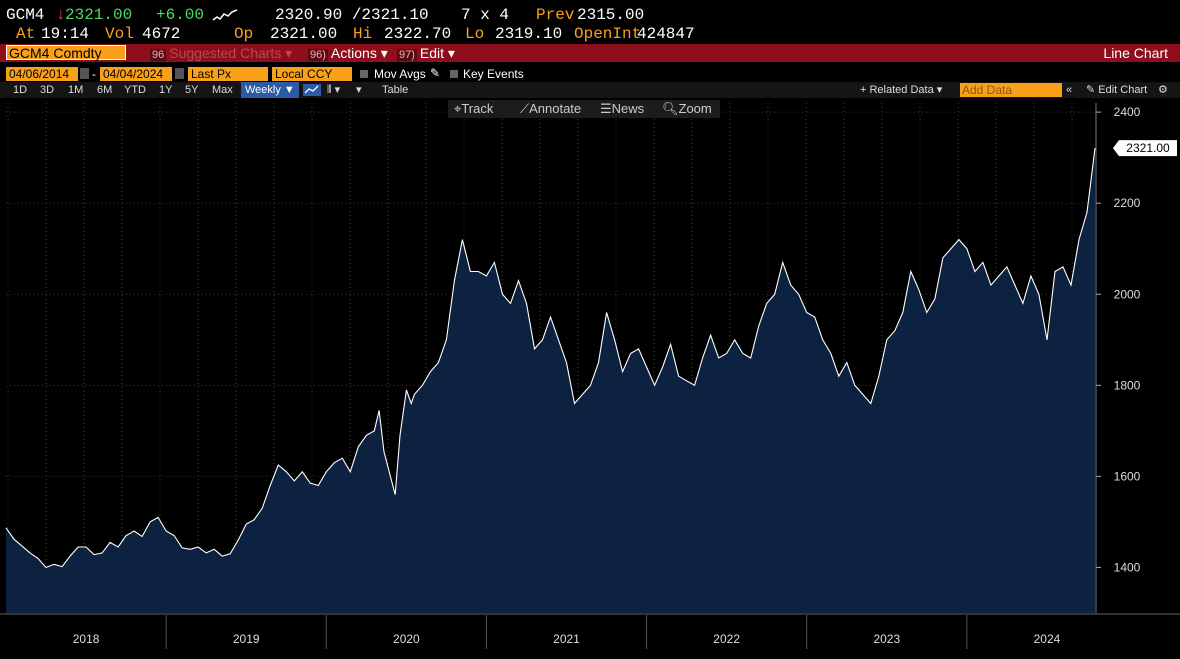 Image resolution: width=1180 pixels, height=659 pixels. What do you see at coordinates (246, 639) in the screenshot?
I see `x-year-label: 2019` at bounding box center [246, 639].